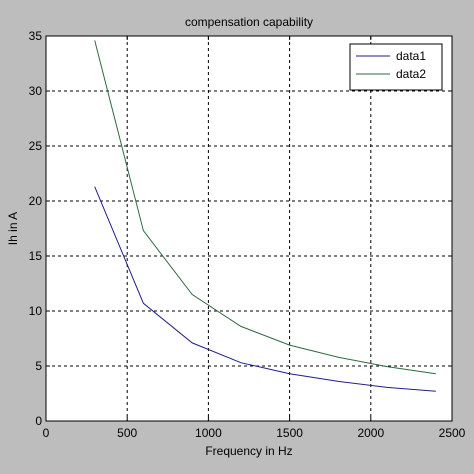 This screenshot has width=474, height=474. Describe the element at coordinates (208, 433) in the screenshot. I see `x-tick-label: 1000` at that location.